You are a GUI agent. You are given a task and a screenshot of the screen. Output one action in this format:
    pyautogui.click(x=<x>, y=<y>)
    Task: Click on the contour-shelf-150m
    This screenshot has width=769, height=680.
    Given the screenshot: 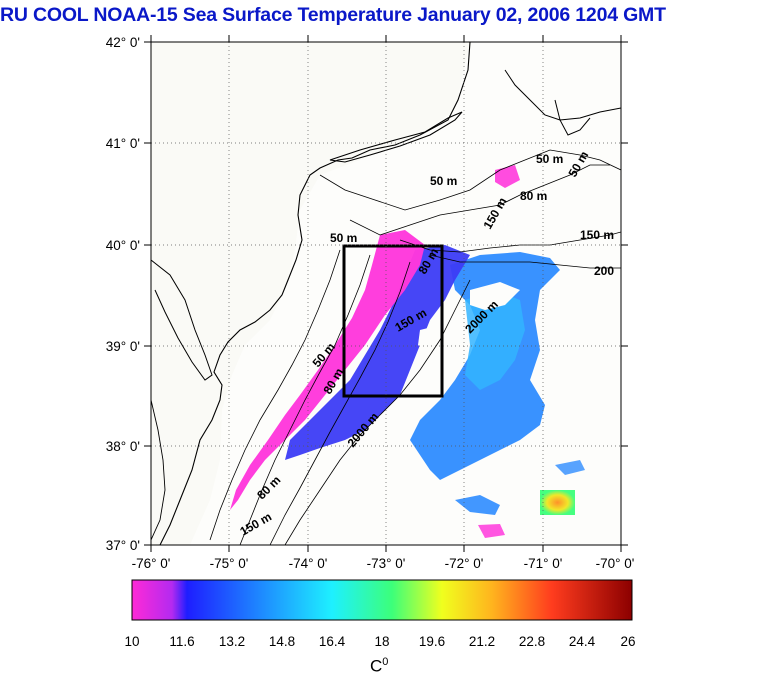 What is the action you would take?
    pyautogui.click(x=340, y=403)
    